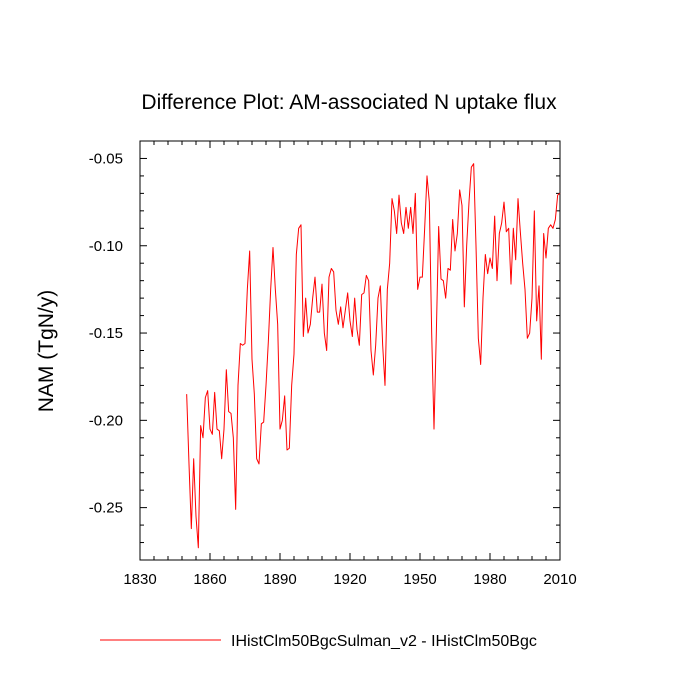 This screenshot has width=700, height=700. I want to click on x-tick-label: 1950, so click(419, 579).